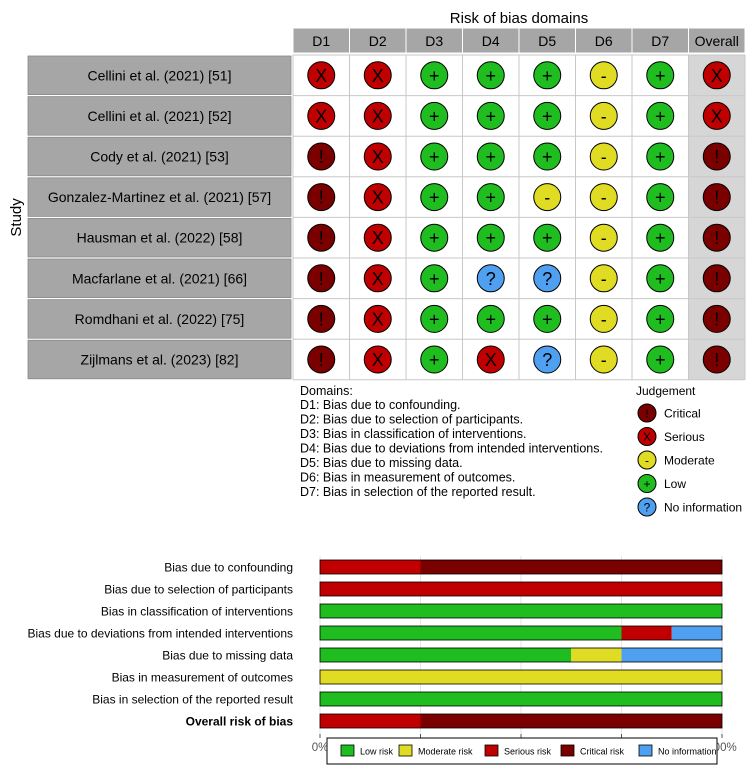 This screenshot has height=774, width=750. What do you see at coordinates (647, 507) in the screenshot?
I see `no_information-symbol: ?` at bounding box center [647, 507].